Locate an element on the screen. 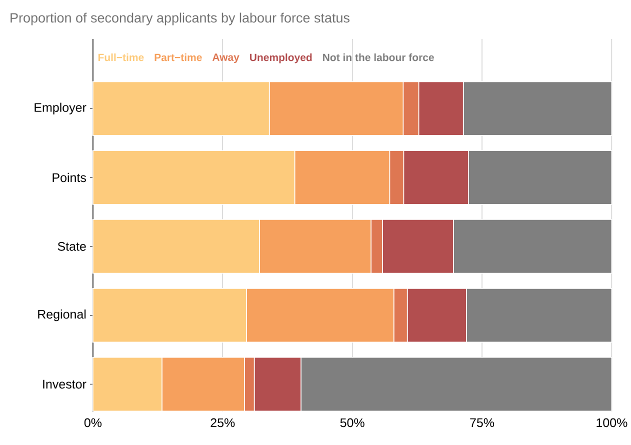  text: Away is located at coordinates (226, 59).